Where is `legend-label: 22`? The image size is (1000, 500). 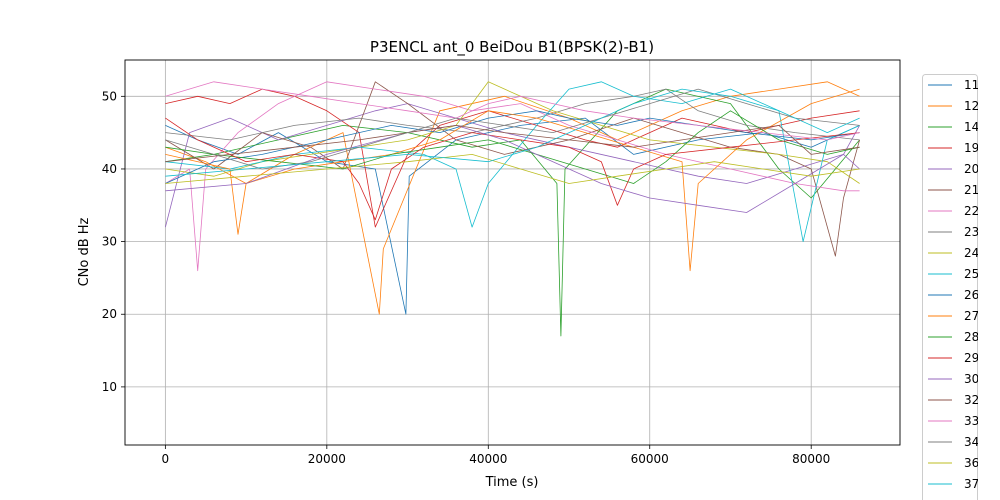 legend-label: 22 is located at coordinates (971, 211).